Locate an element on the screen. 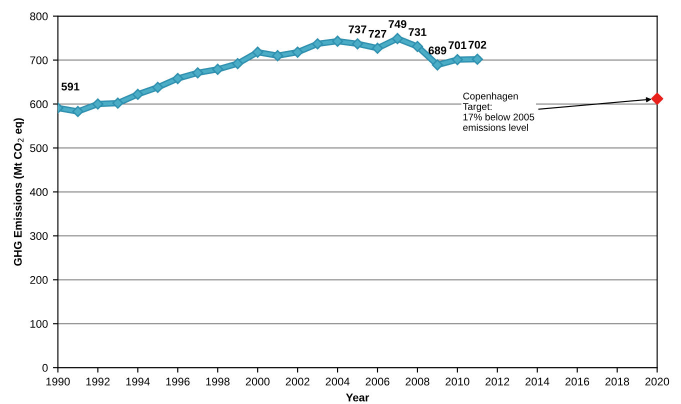  y-tick-label: 200 is located at coordinates (39, 280).